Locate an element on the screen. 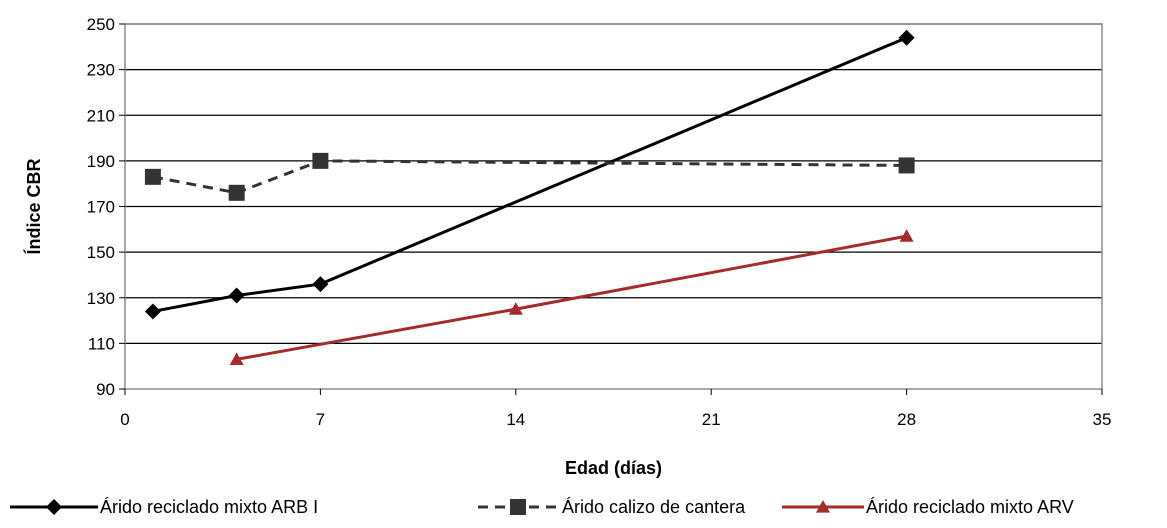 Image resolution: width=1167 pixels, height=528 pixels. x-tick-label-7: 7 is located at coordinates (320, 419).